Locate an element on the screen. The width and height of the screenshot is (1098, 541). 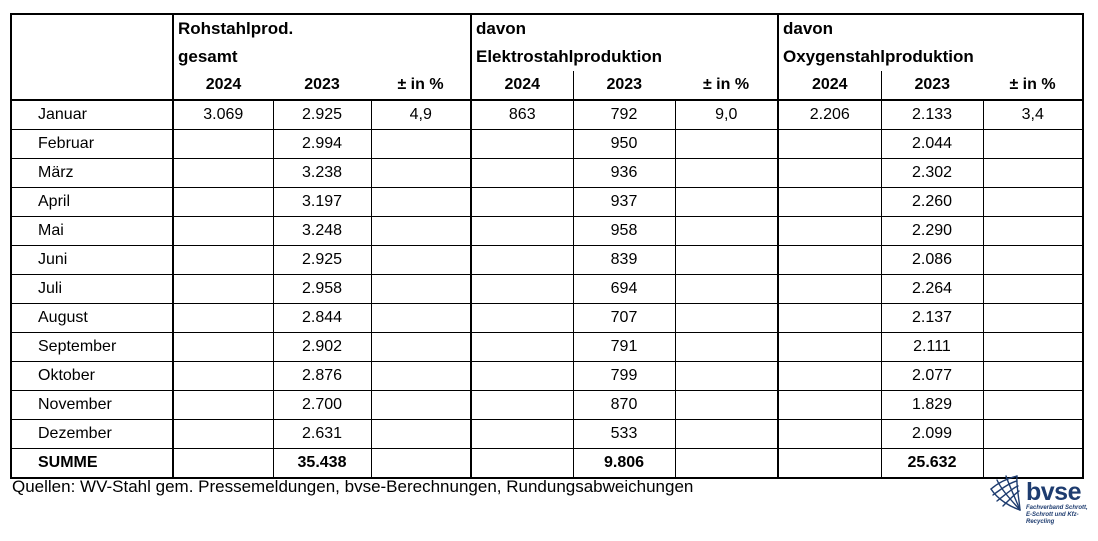
value-cell: 799 is located at coordinates (624, 376).